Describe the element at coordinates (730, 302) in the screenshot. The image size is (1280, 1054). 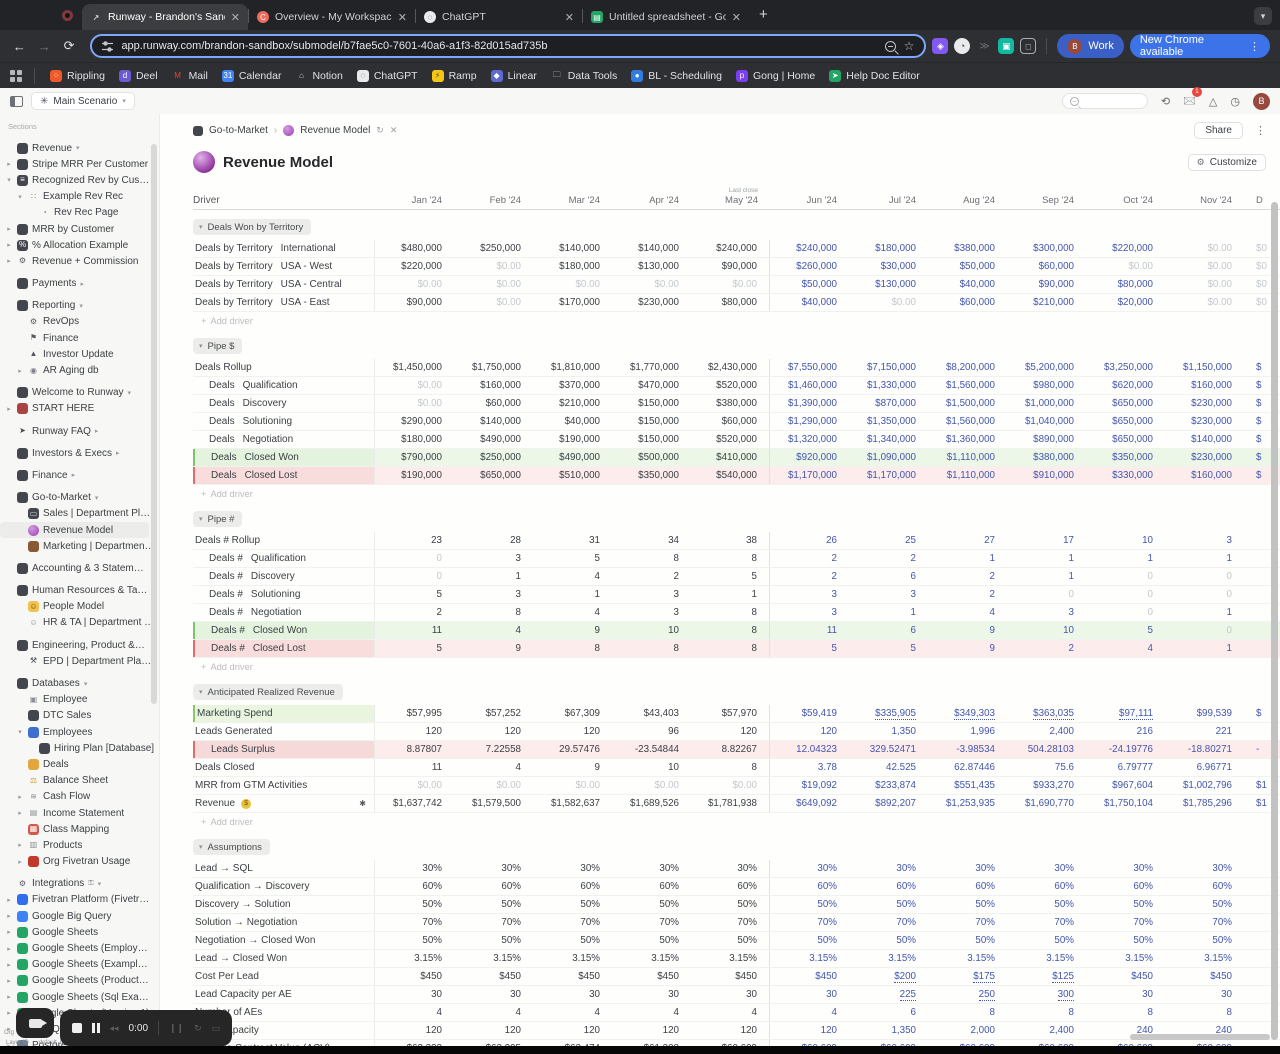
I see `table-cell: $80,000` at that location.